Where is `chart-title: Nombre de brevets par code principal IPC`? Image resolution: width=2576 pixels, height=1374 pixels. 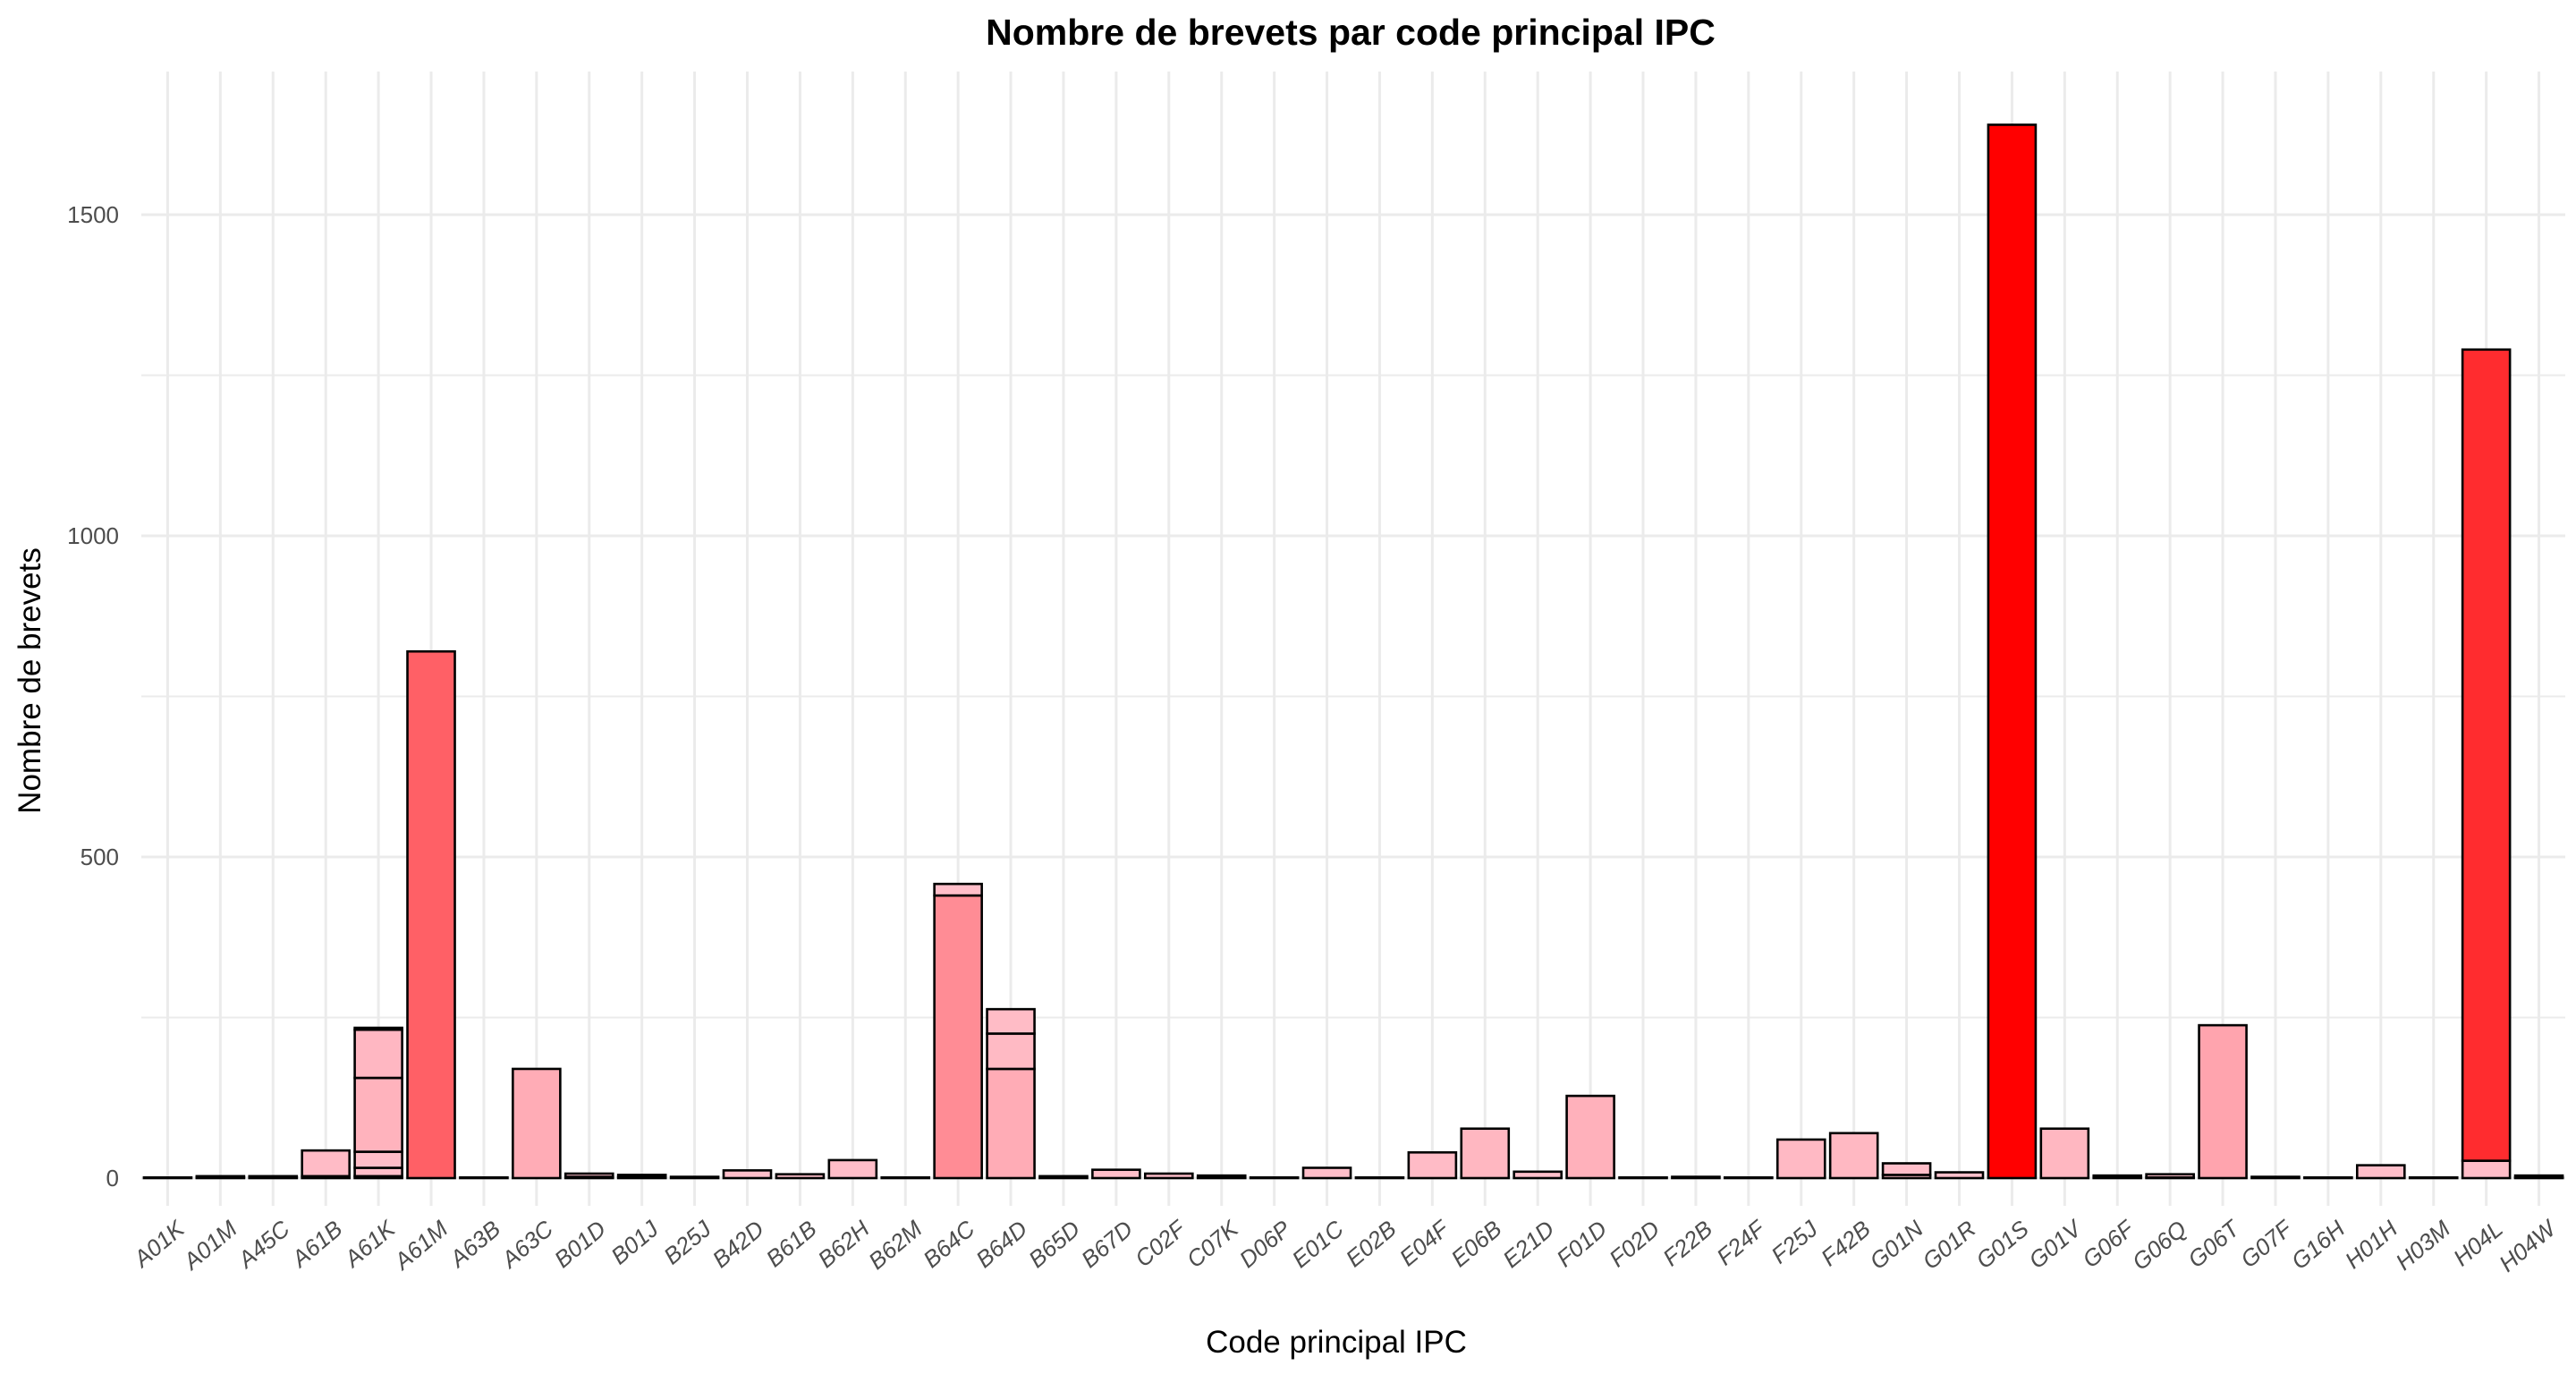 chart-title: Nombre de brevets par code principal IPC is located at coordinates (1351, 32).